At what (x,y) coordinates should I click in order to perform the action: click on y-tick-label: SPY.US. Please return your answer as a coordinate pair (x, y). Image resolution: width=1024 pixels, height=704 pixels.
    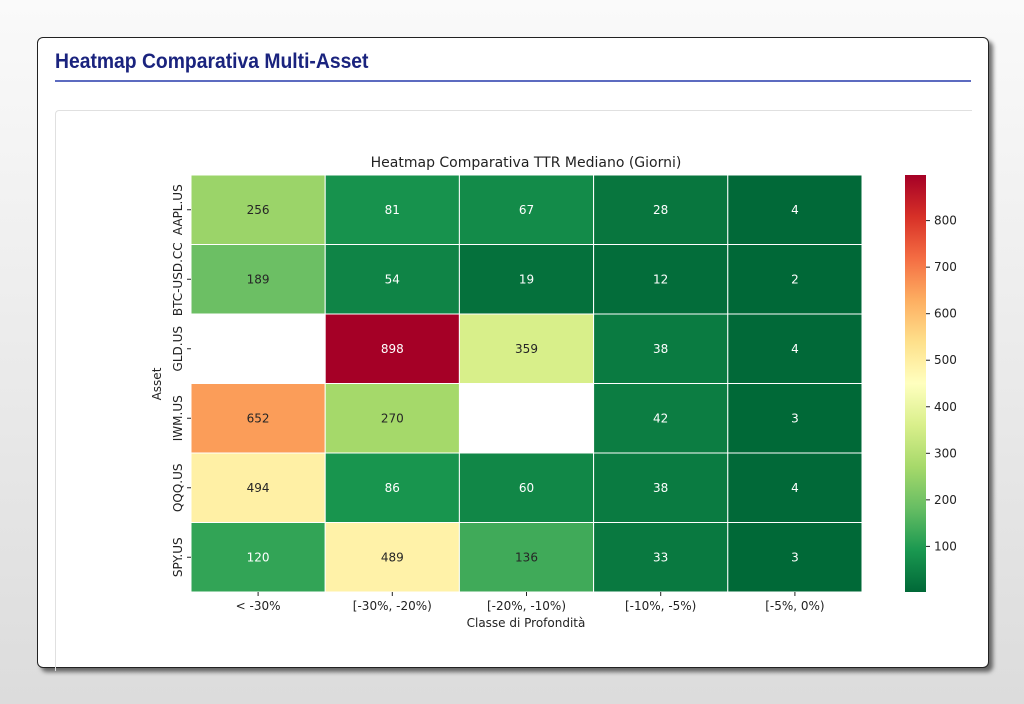
    Looking at the image, I should click on (178, 557).